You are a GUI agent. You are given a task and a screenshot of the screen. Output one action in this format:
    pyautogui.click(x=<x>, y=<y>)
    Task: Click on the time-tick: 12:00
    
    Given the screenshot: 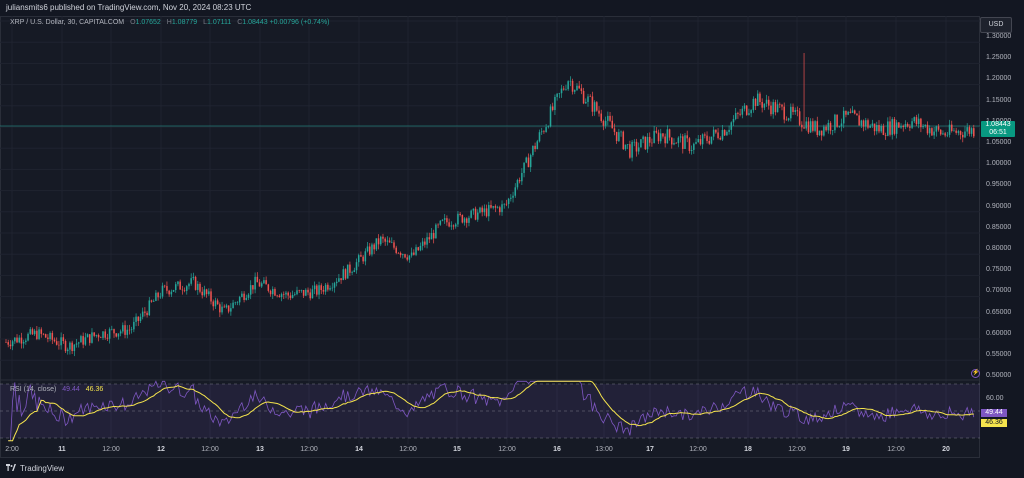 What is the action you would take?
    pyautogui.click(x=896, y=449)
    